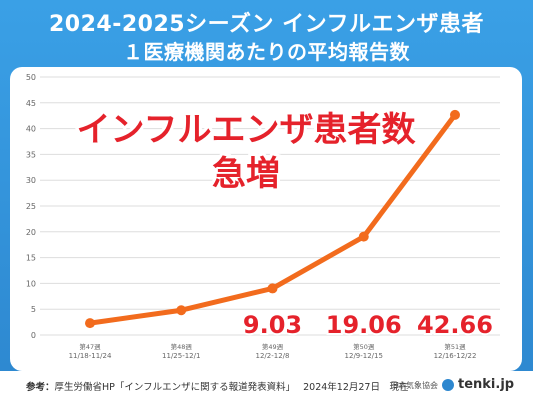 This screenshot has height=400, width=533. I want to click on page-title: 2024-2025シーズン インフルエンザ患者, so click(266, 24).